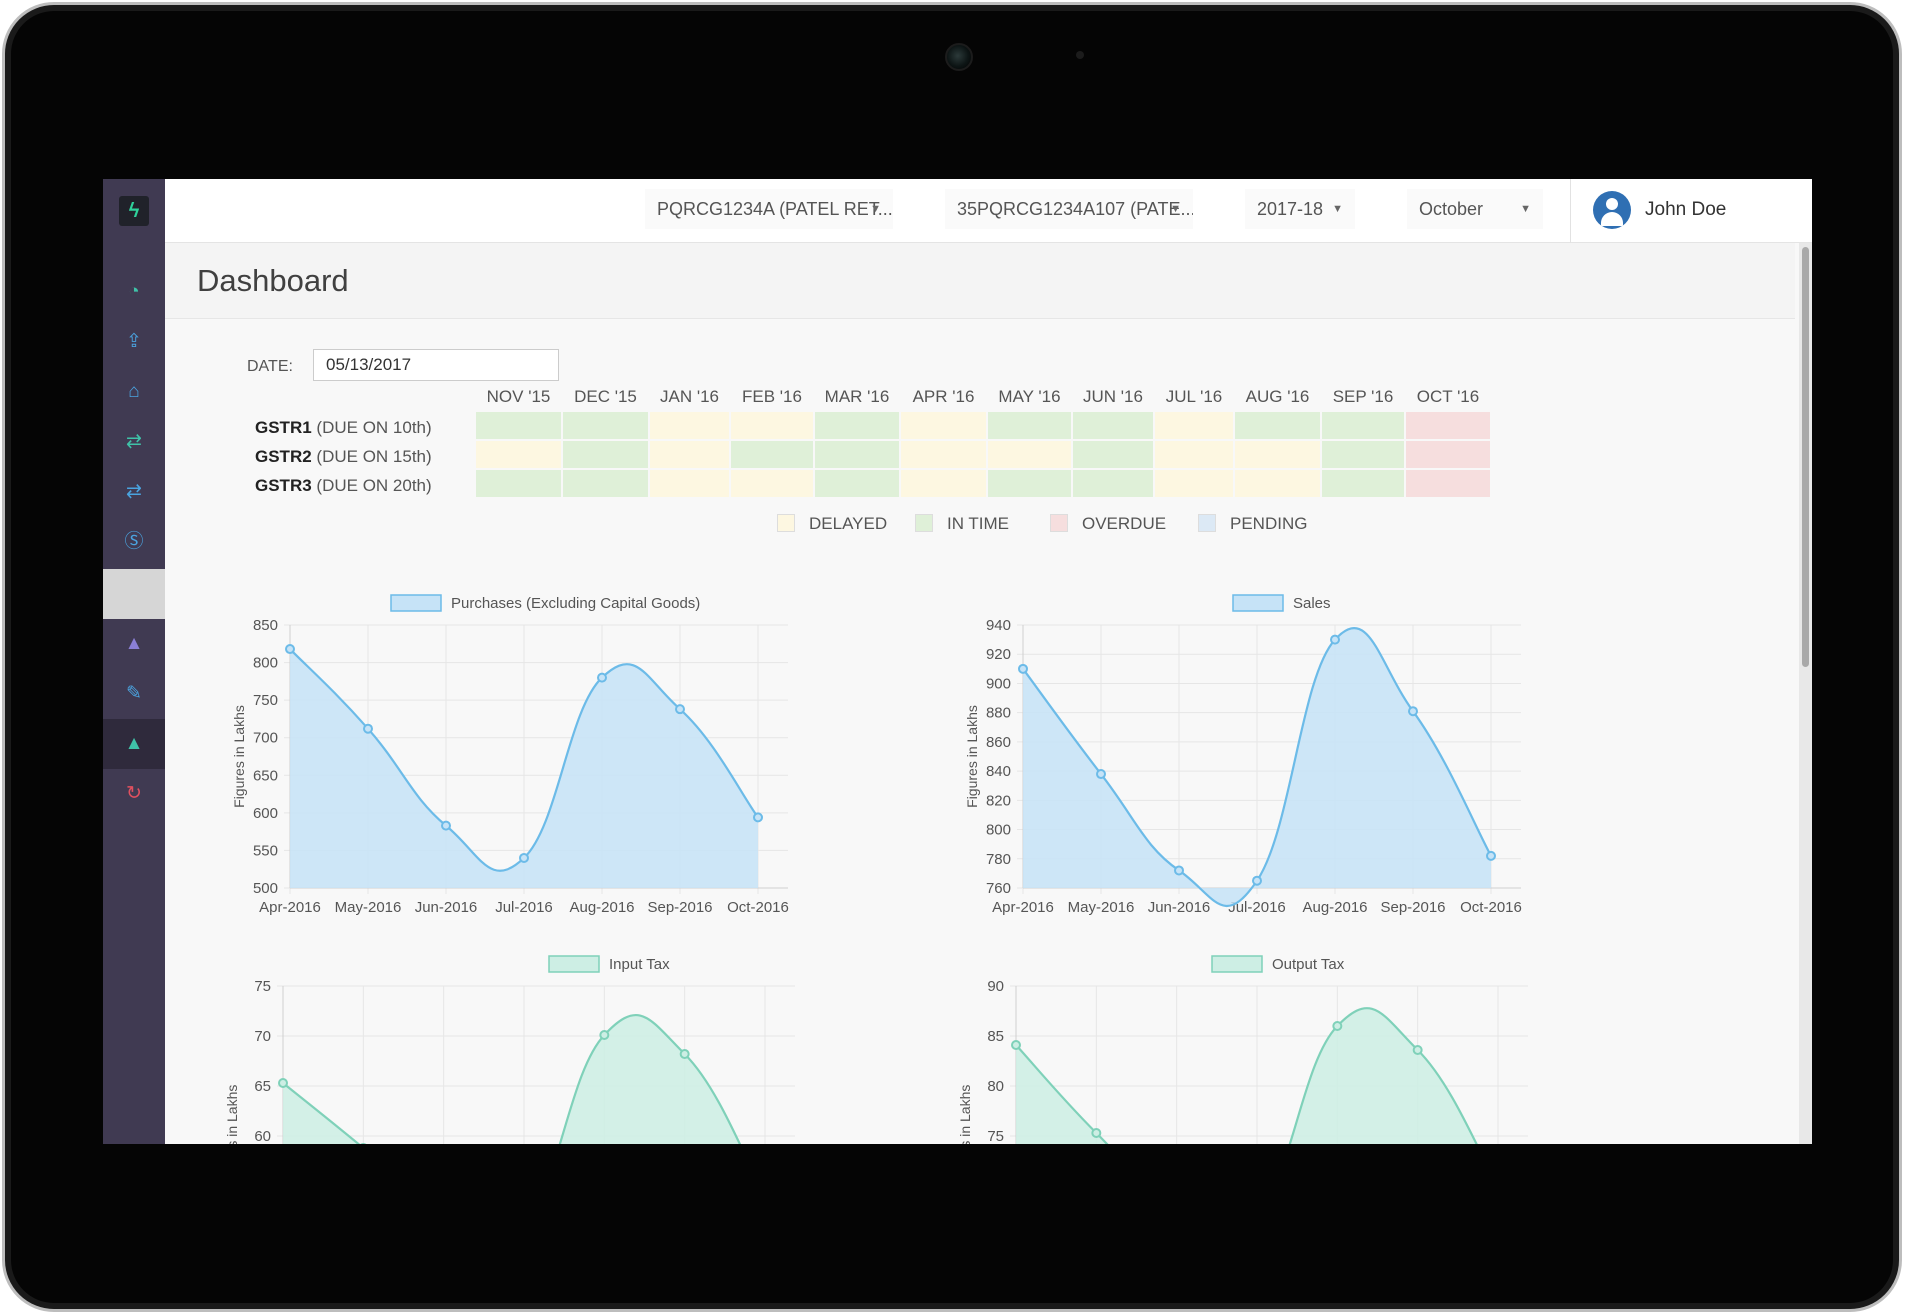  I want to click on return-due-date: (DUE ON 15th), so click(371, 456).